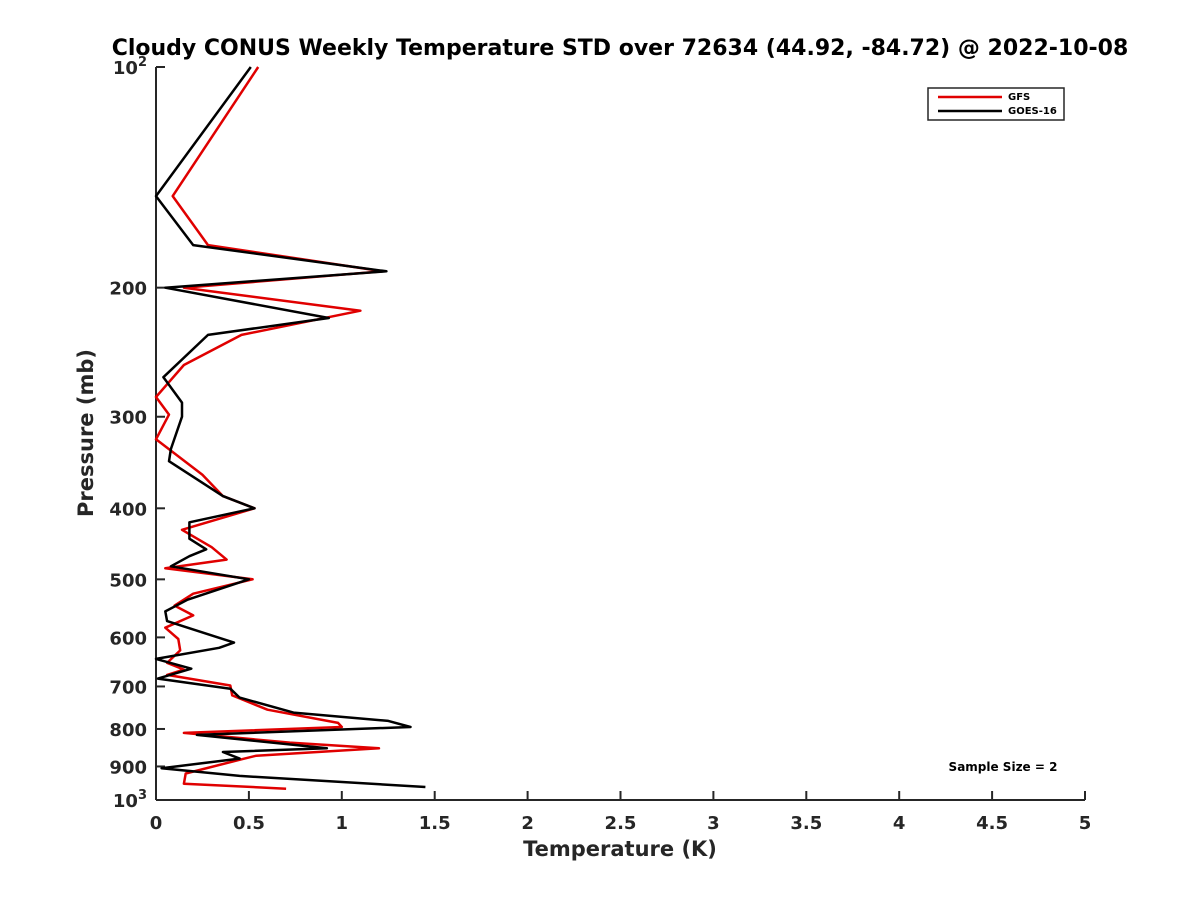  What do you see at coordinates (1019, 97) in the screenshot?
I see `legend-label-gfs: GFS` at bounding box center [1019, 97].